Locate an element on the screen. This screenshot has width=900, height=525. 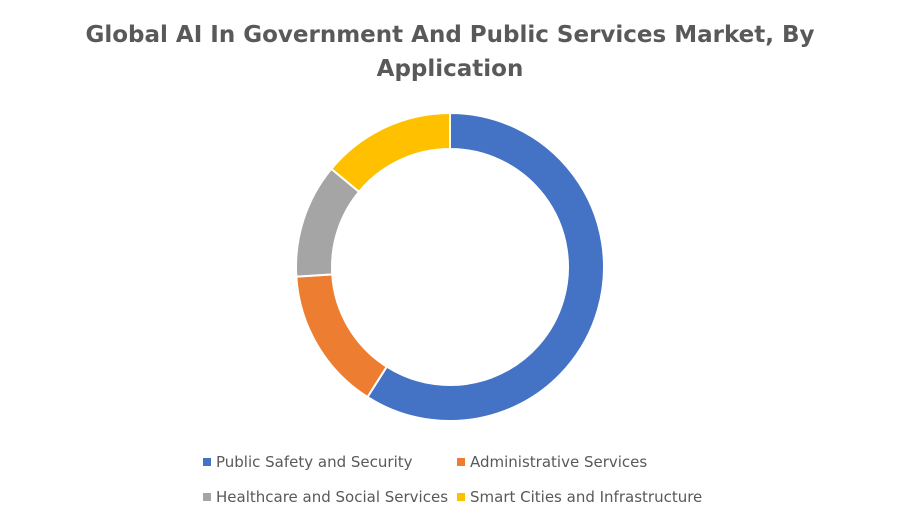
legend-item-smart-cities: Smart Cities and Infrastructure is located at coordinates (579, 497).